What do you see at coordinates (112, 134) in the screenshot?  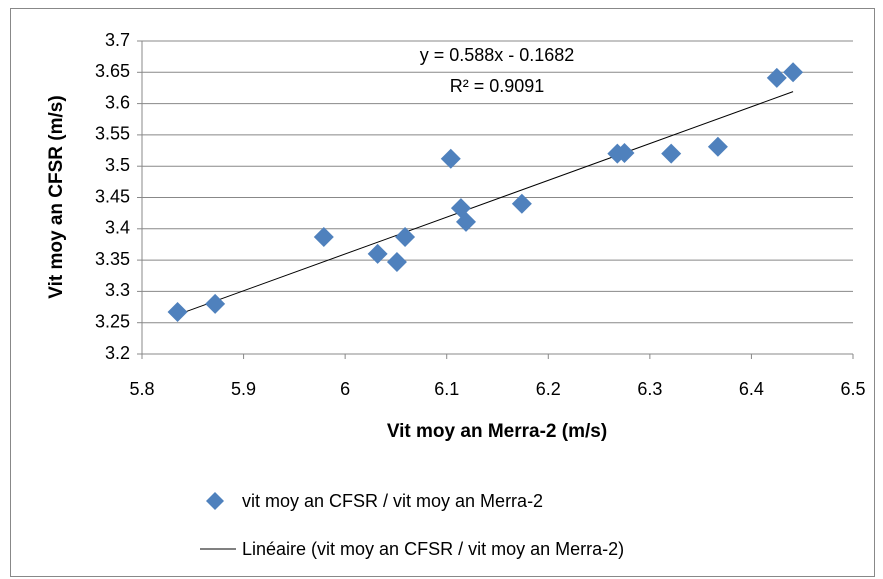 I see `y-tick-label: 3.55` at bounding box center [112, 134].